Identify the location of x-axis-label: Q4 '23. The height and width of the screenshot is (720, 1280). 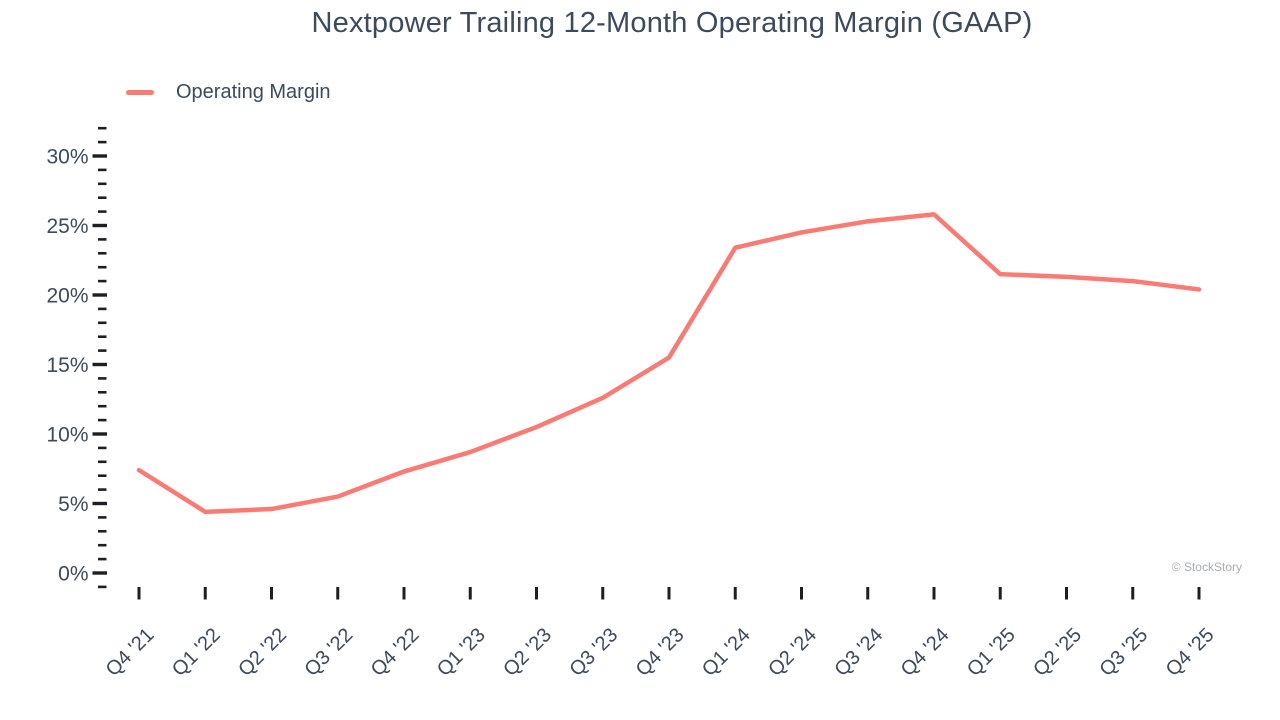
(660, 652).